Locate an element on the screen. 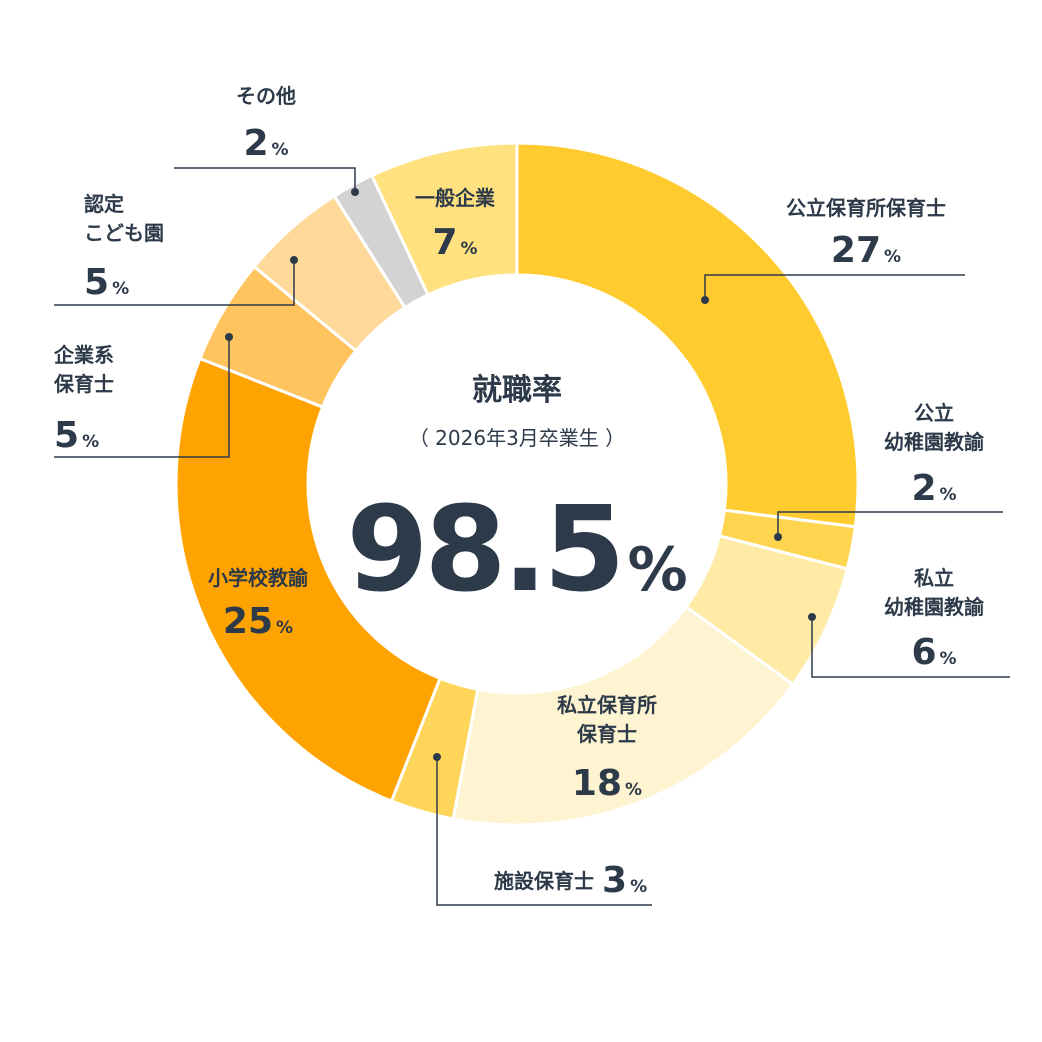 The height and width of the screenshot is (1042, 1042). center-label: 就職率 （ 2026年3月卒業生 ） 98.5% is located at coordinates (516, 495).